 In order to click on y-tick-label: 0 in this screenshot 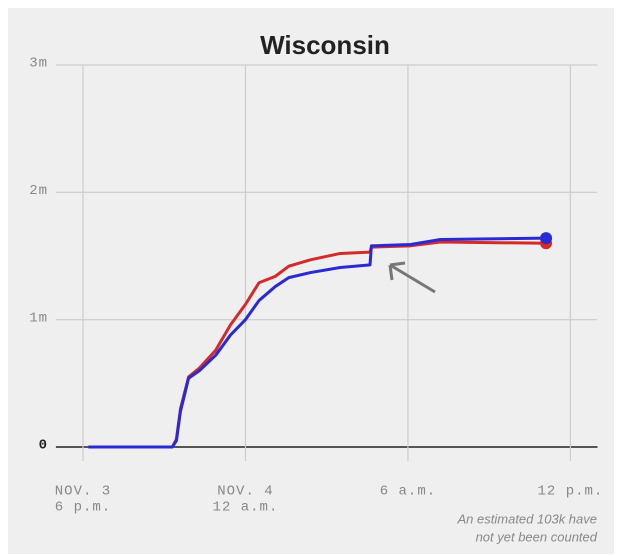, I will do `click(43, 446)`.